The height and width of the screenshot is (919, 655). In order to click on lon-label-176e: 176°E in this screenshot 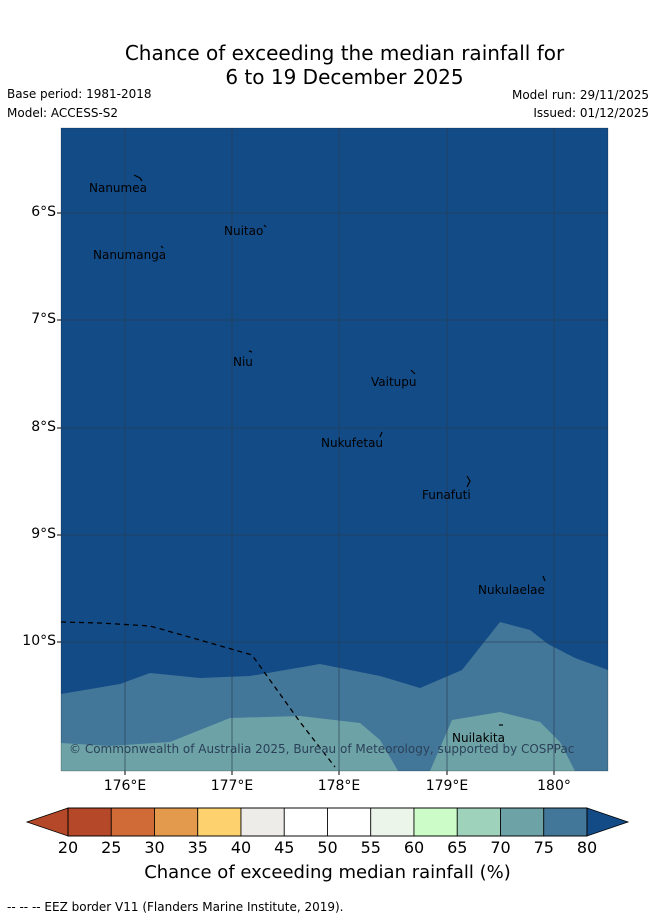, I will do `click(125, 786)`.